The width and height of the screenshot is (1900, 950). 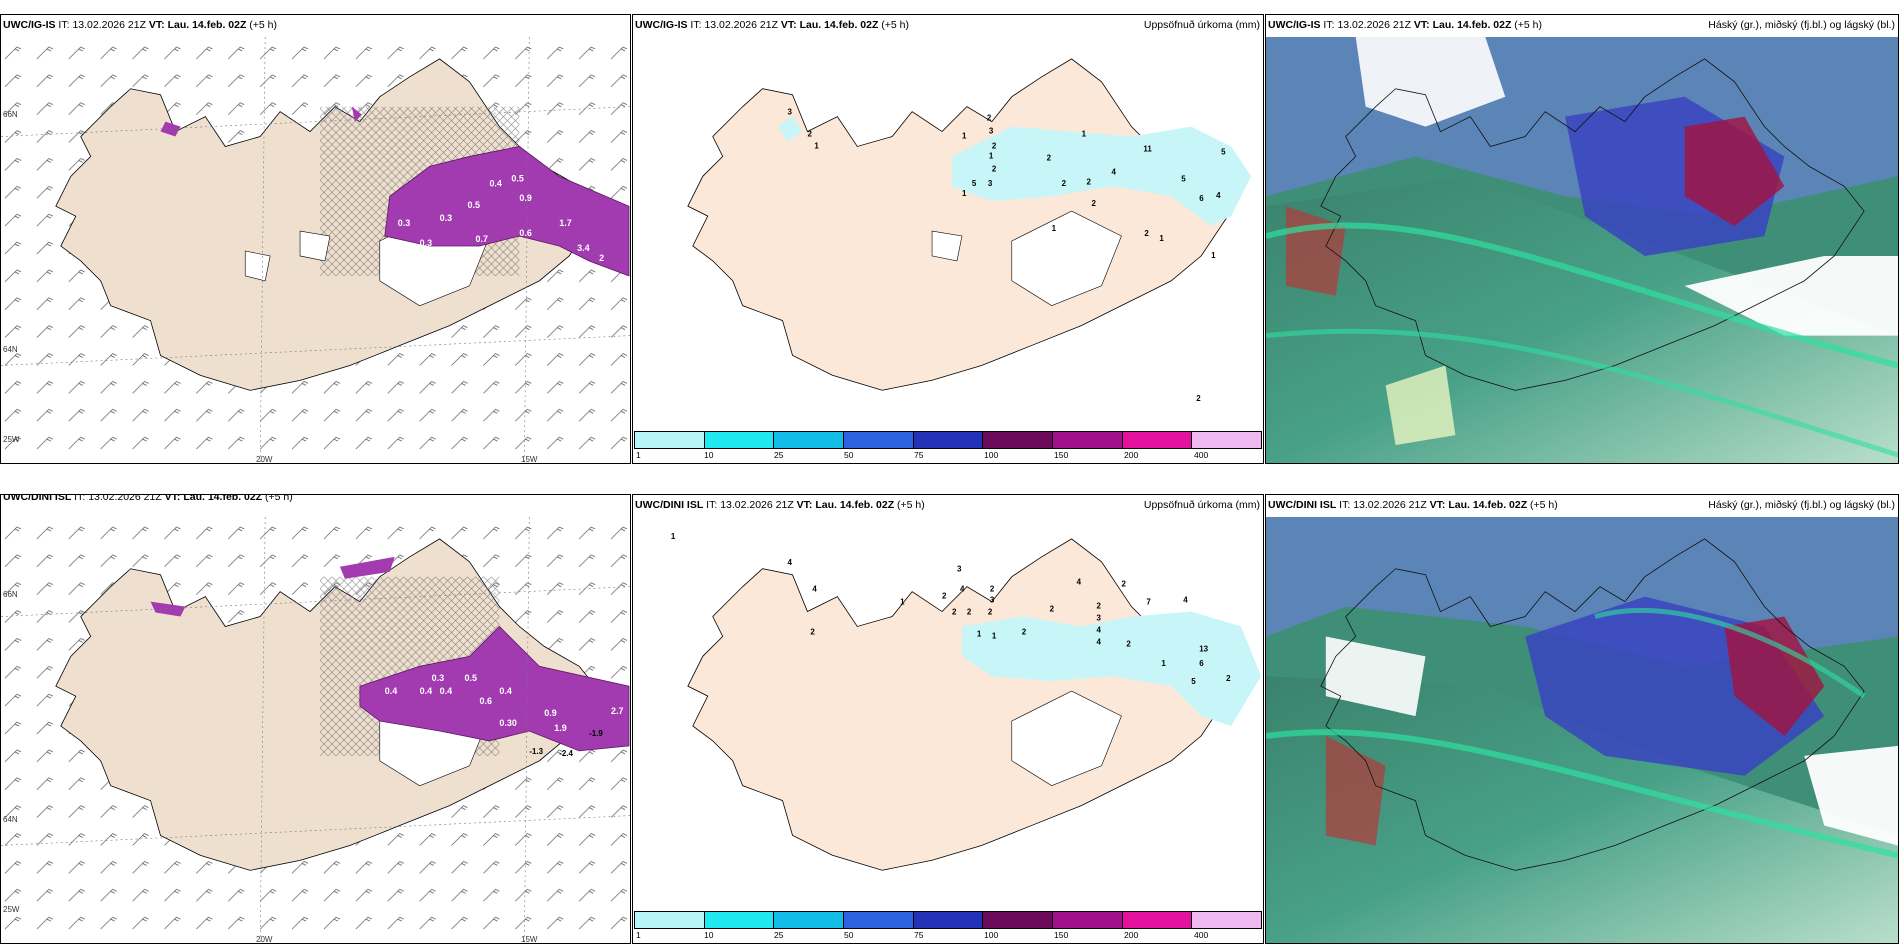 I want to click on precip-value: 7, so click(x=1148, y=602).